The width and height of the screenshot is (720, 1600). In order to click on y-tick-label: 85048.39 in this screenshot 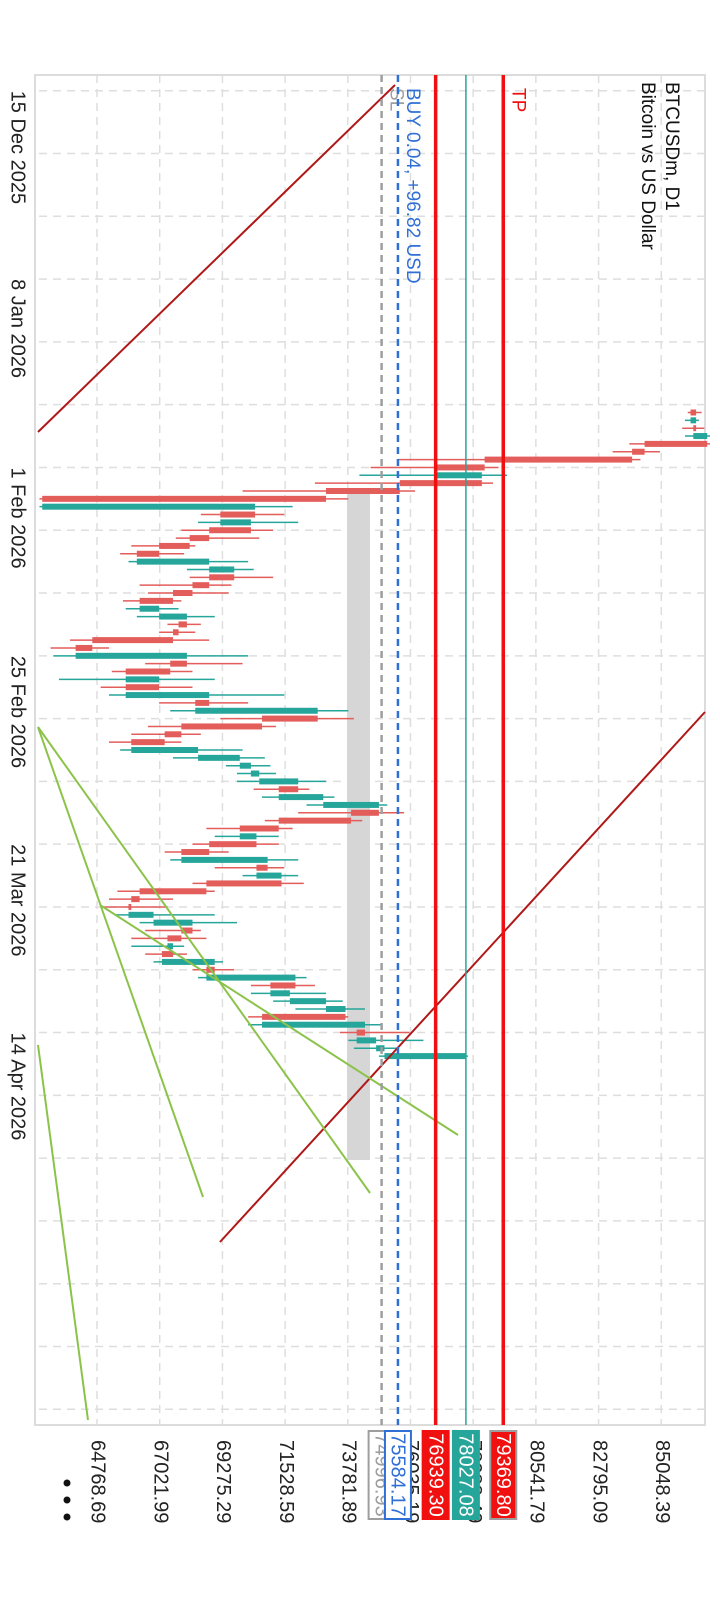, I will do `click(662, 1481)`.